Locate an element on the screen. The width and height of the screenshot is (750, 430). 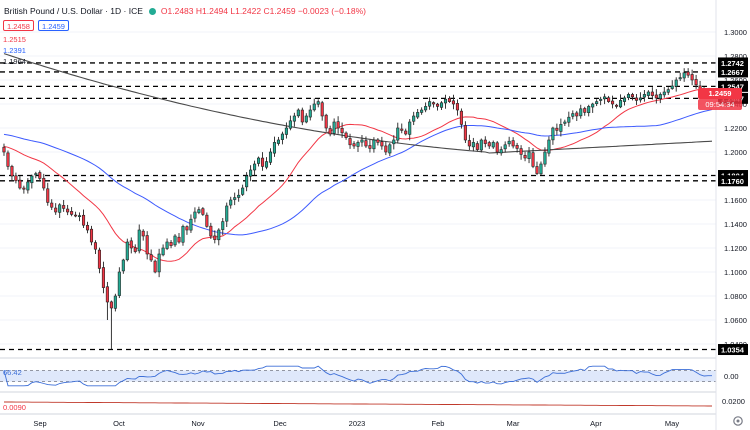
x-tick-label: Mar is located at coordinates (513, 423).